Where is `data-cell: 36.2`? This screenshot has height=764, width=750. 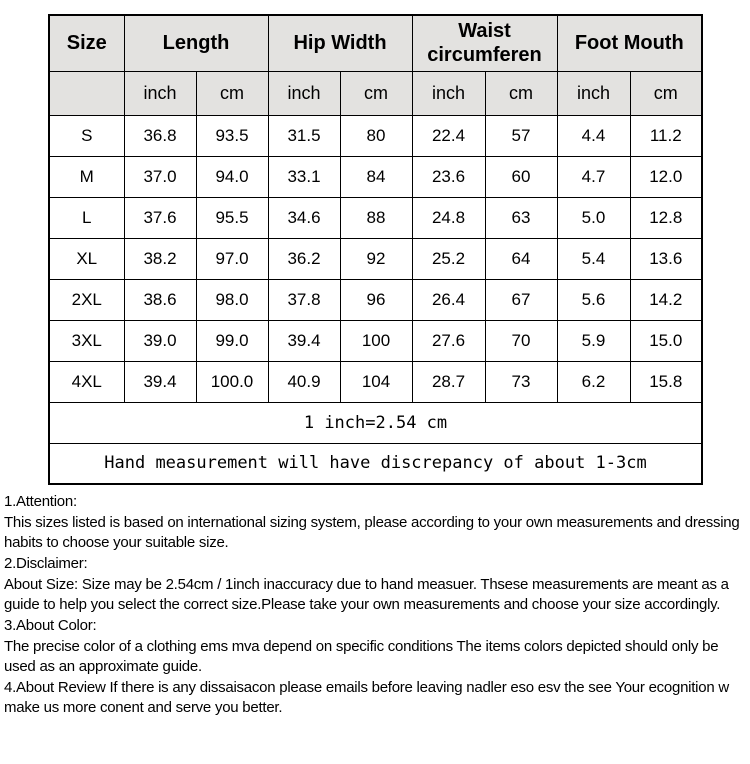
data-cell: 36.2 is located at coordinates (304, 258).